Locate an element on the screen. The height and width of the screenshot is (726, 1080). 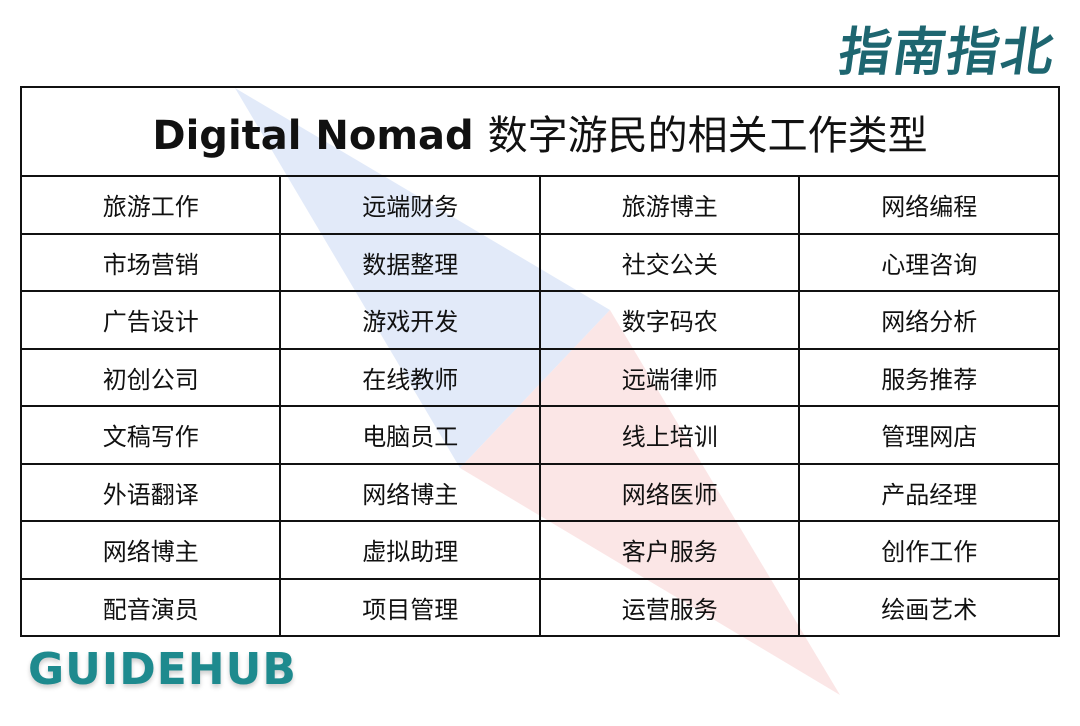
table-cell: 客户服务 is located at coordinates (669, 550).